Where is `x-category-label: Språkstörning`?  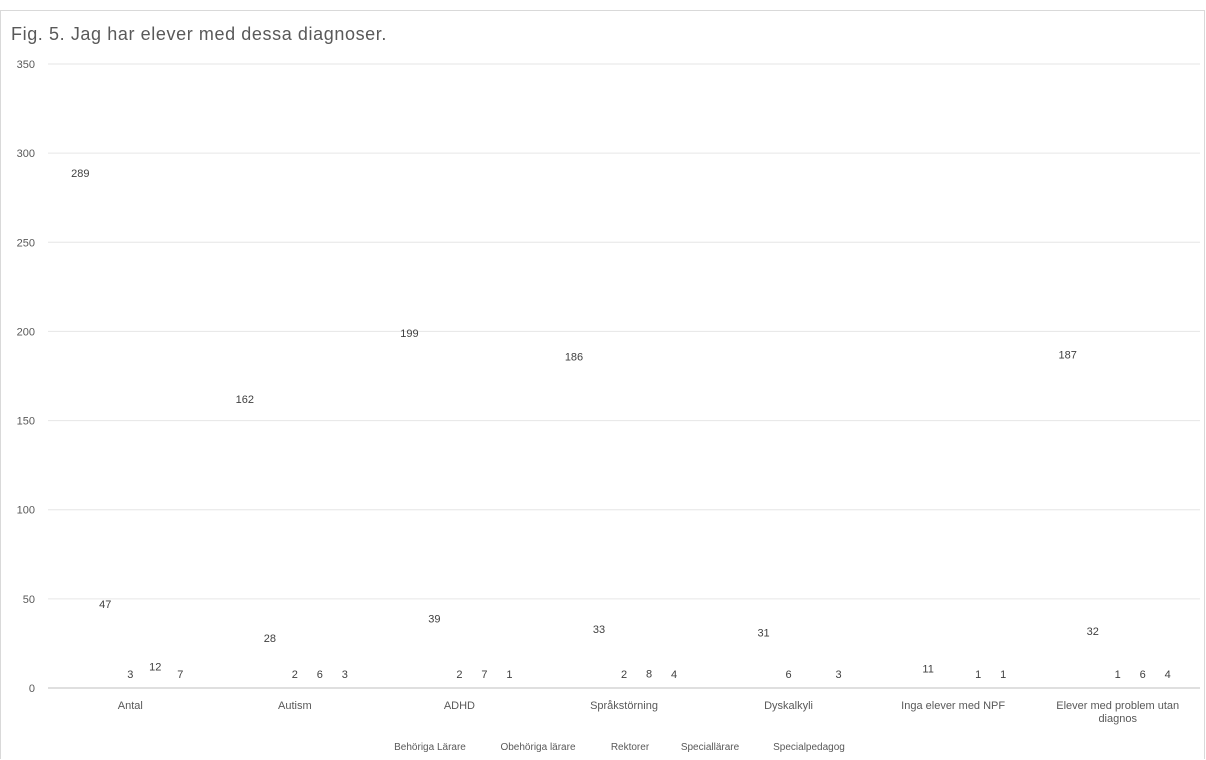
x-category-label: Språkstörning is located at coordinates (624, 706).